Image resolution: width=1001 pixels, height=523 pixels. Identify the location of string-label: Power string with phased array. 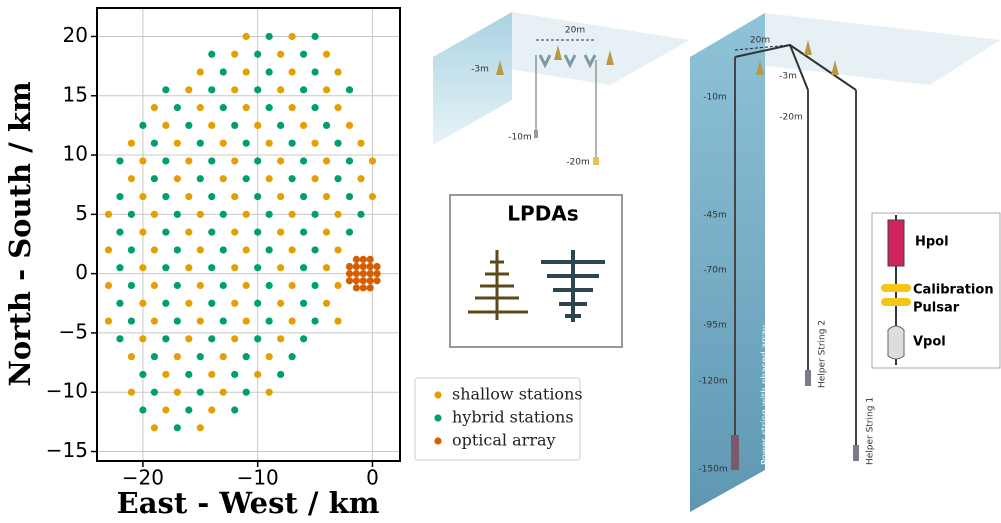
(766, 394).